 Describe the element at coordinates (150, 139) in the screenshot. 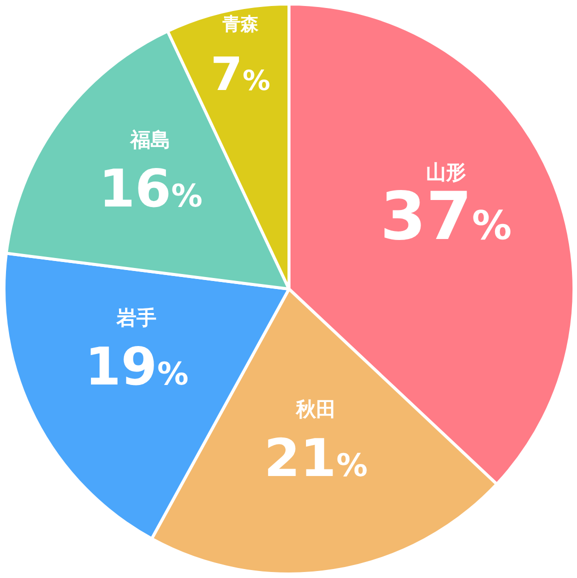

I see `slice-label: 福島` at that location.